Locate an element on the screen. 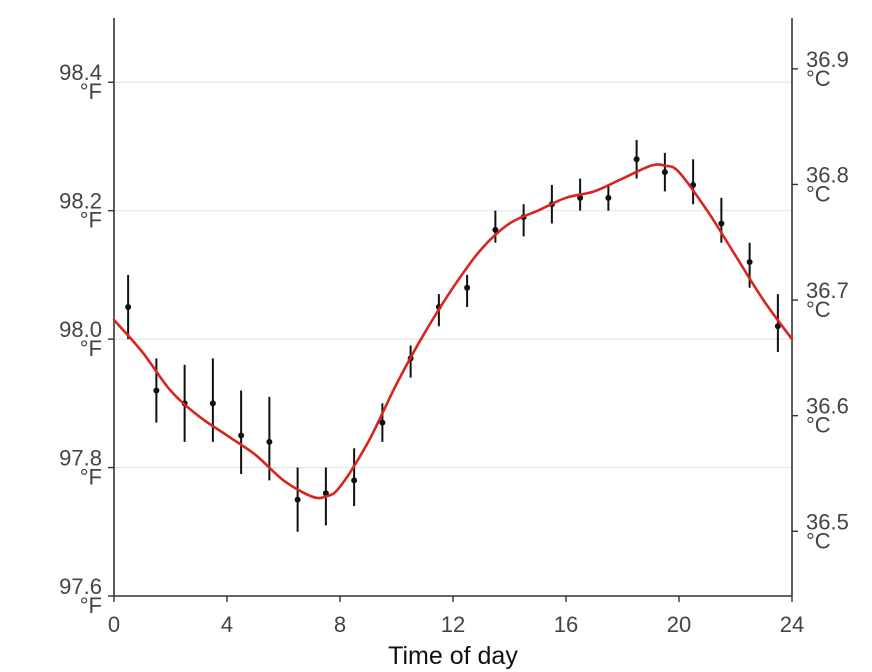 This screenshot has height=672, width=872. x-tick-label: 12 is located at coordinates (453, 624).